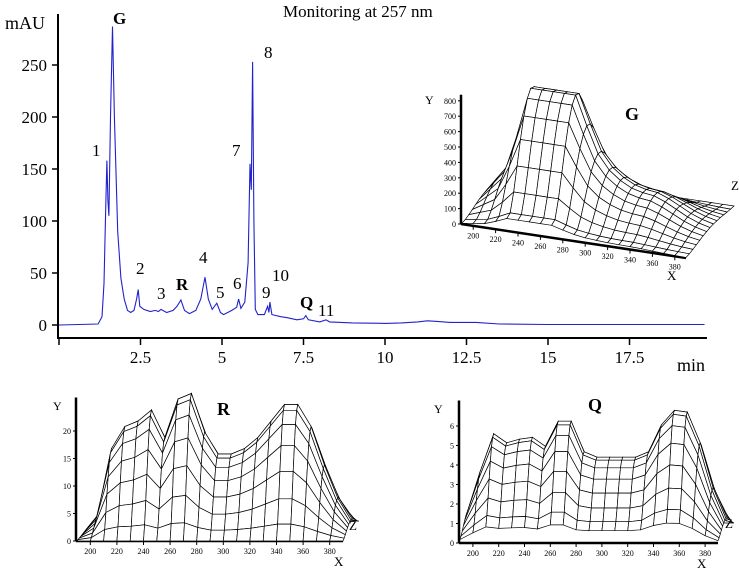 The width and height of the screenshot is (739, 568). I want to click on x-tick-label: 360, so click(303, 551).